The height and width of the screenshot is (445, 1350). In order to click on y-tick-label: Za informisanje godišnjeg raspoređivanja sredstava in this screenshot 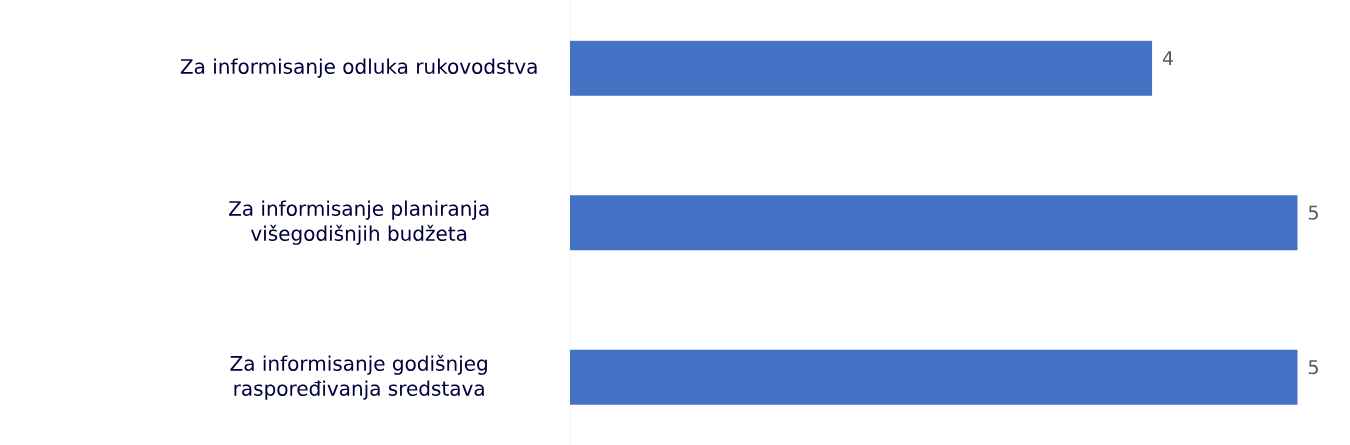, I will do `click(358, 377)`.